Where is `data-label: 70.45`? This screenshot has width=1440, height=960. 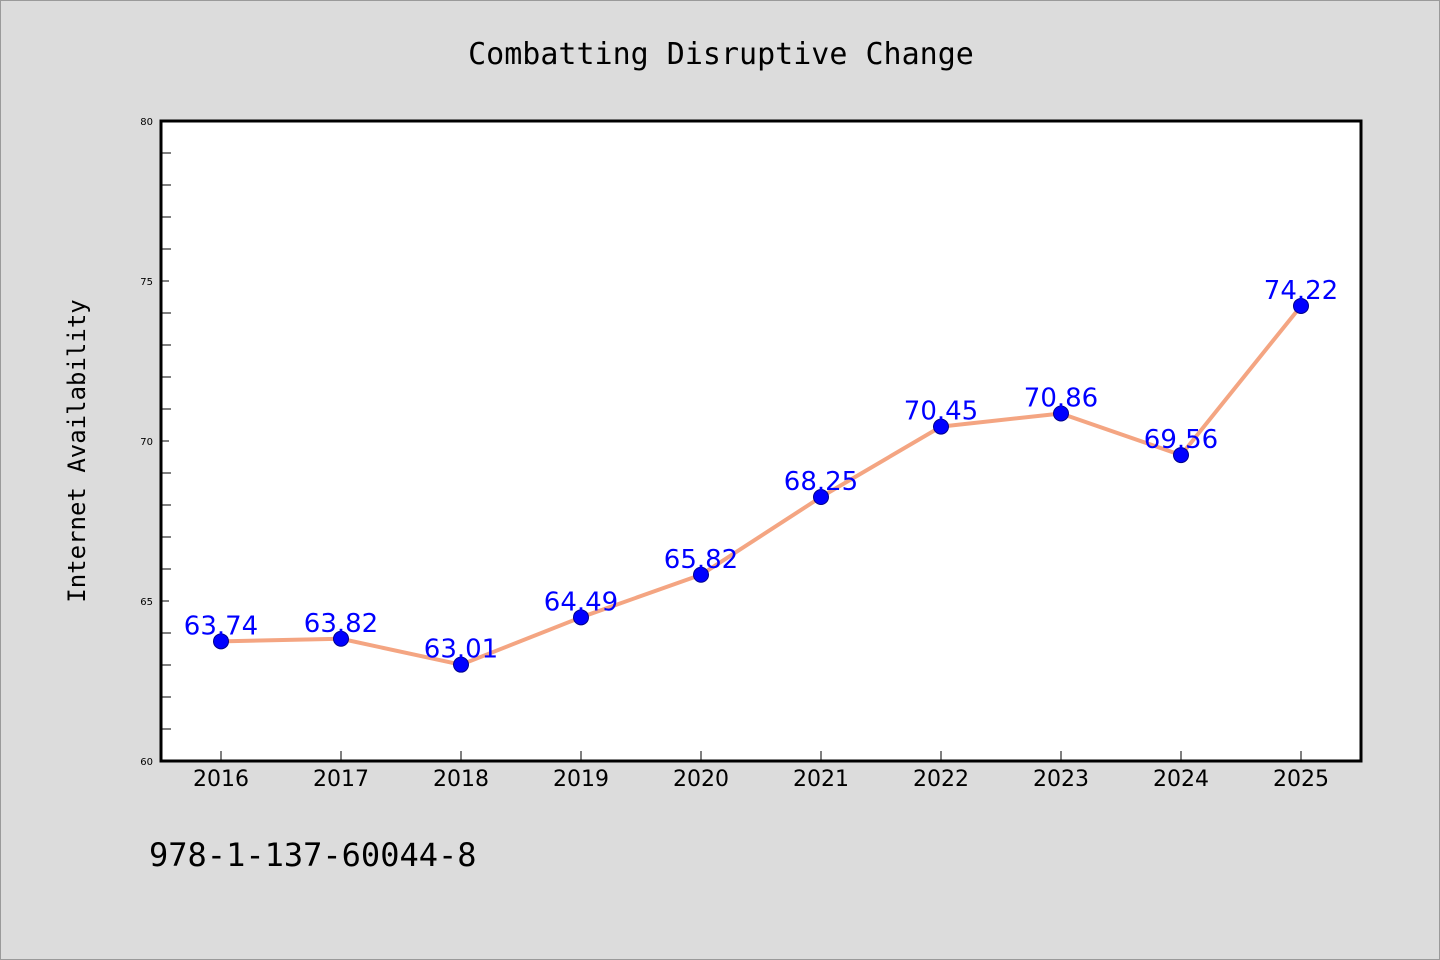
data-label: 70.45 is located at coordinates (941, 412).